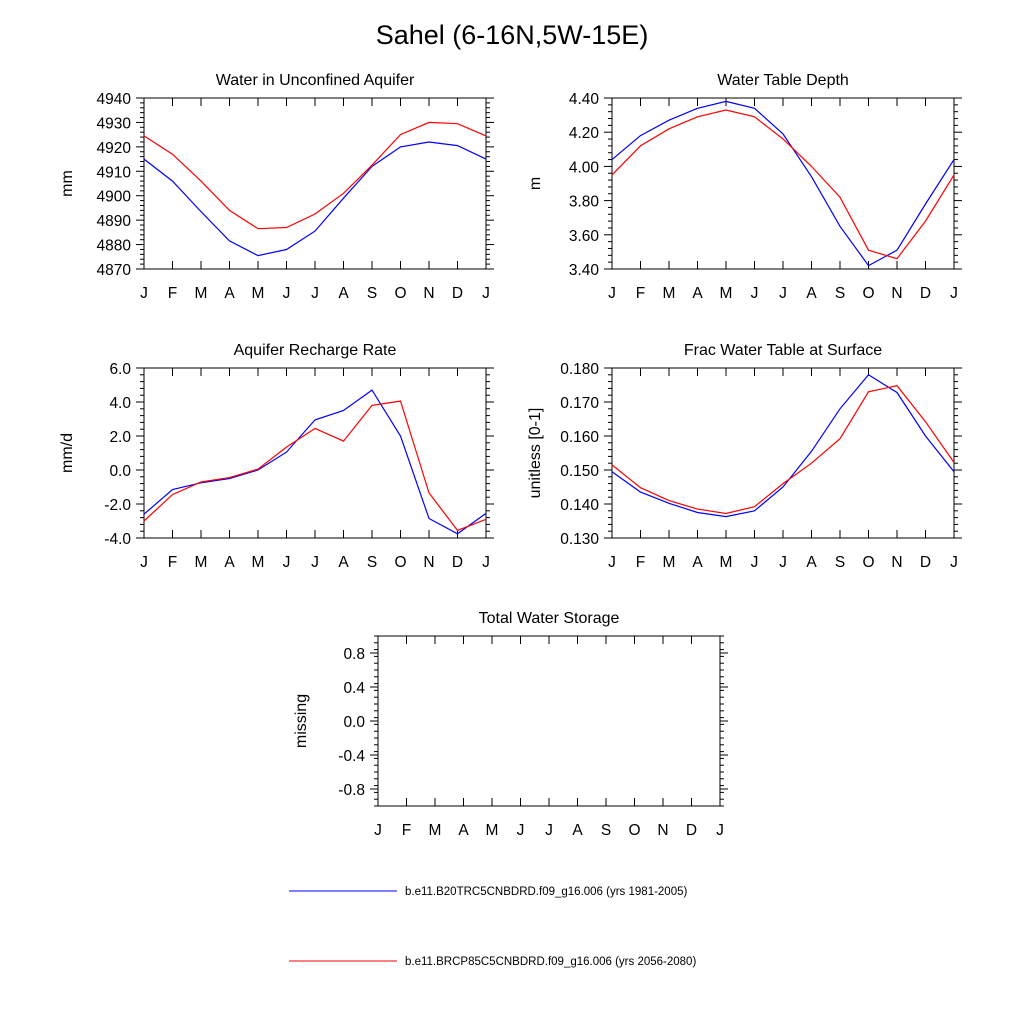  I want to click on y-tick-label: 0.130, so click(579, 539).